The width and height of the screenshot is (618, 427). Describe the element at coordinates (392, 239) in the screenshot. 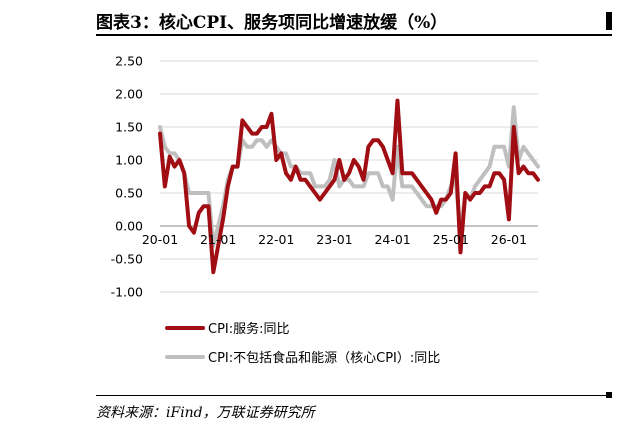

I see `x-tick-label: 24-01` at that location.